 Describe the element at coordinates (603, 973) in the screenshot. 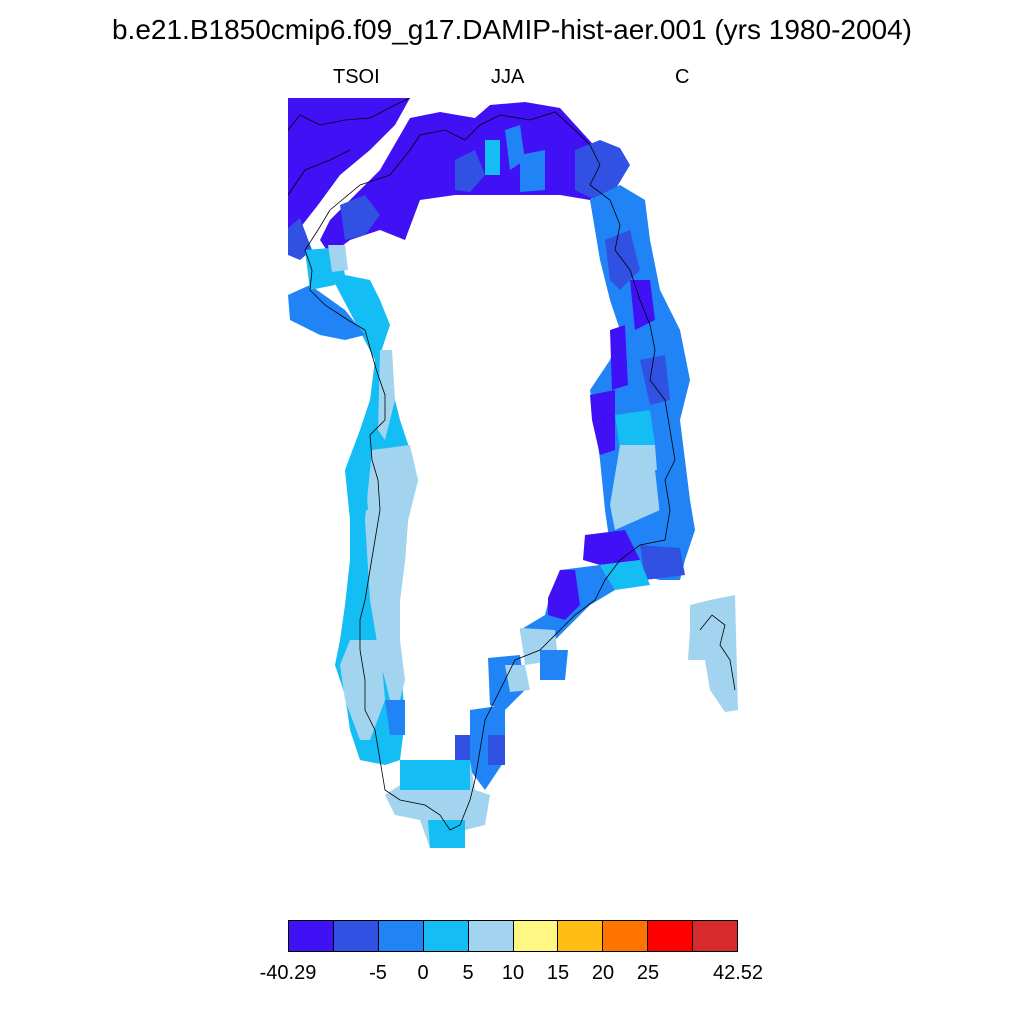

I see `colorbar-tick-label: 20` at that location.